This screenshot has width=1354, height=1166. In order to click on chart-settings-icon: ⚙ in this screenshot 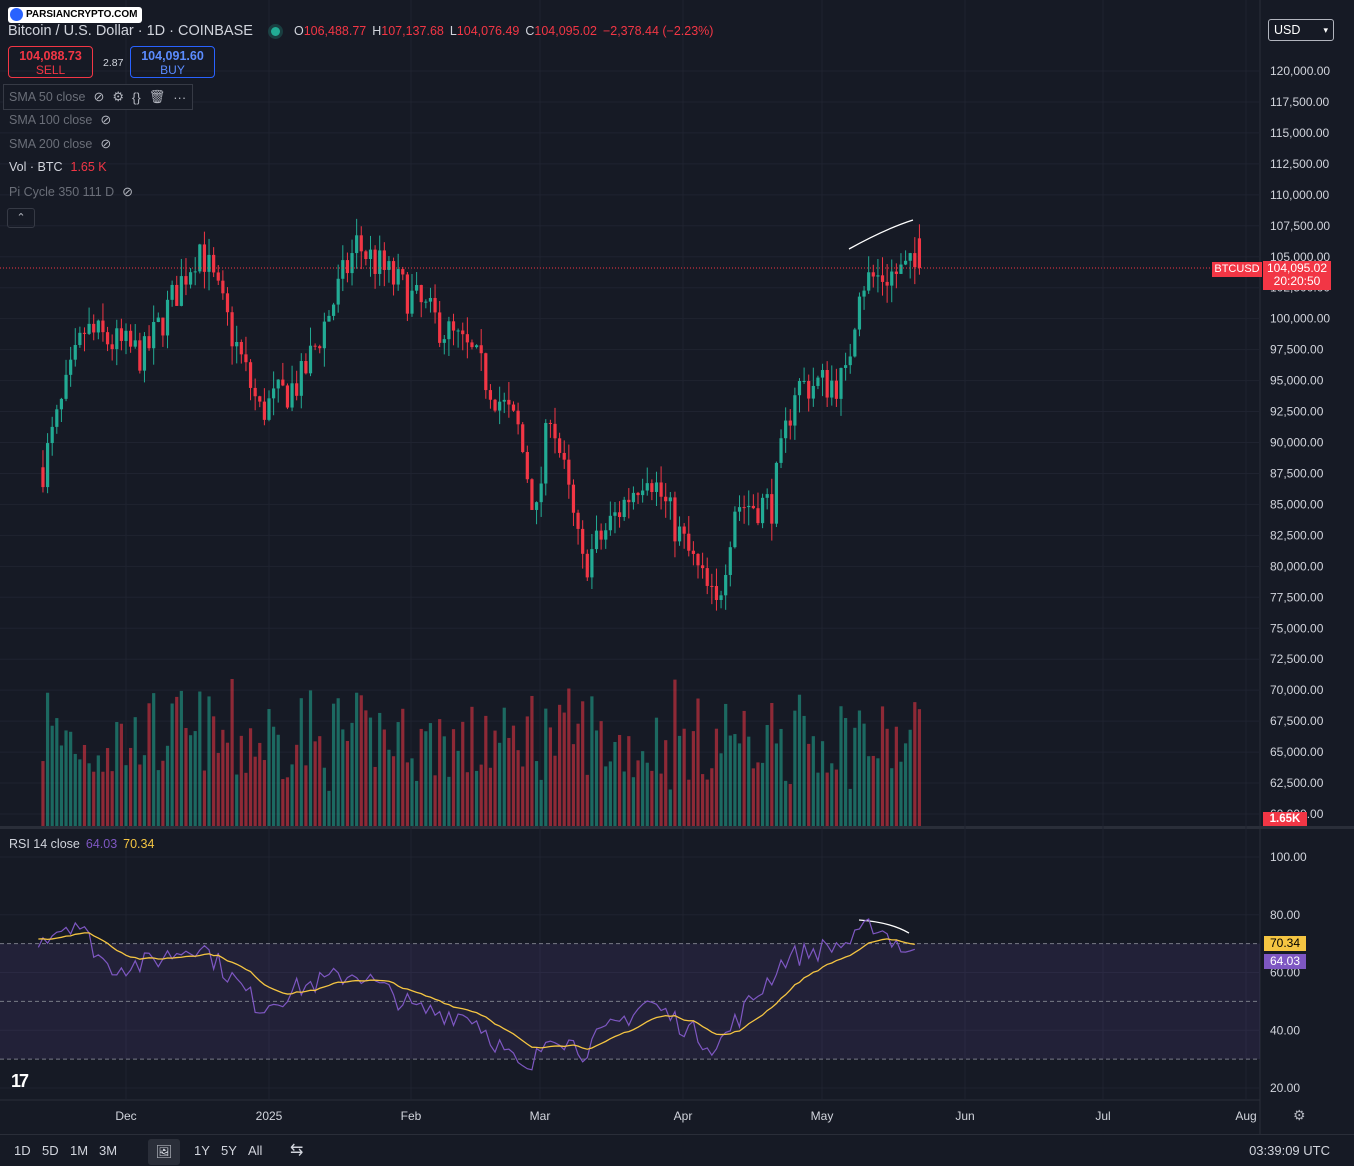, I will do `click(1299, 1115)`.